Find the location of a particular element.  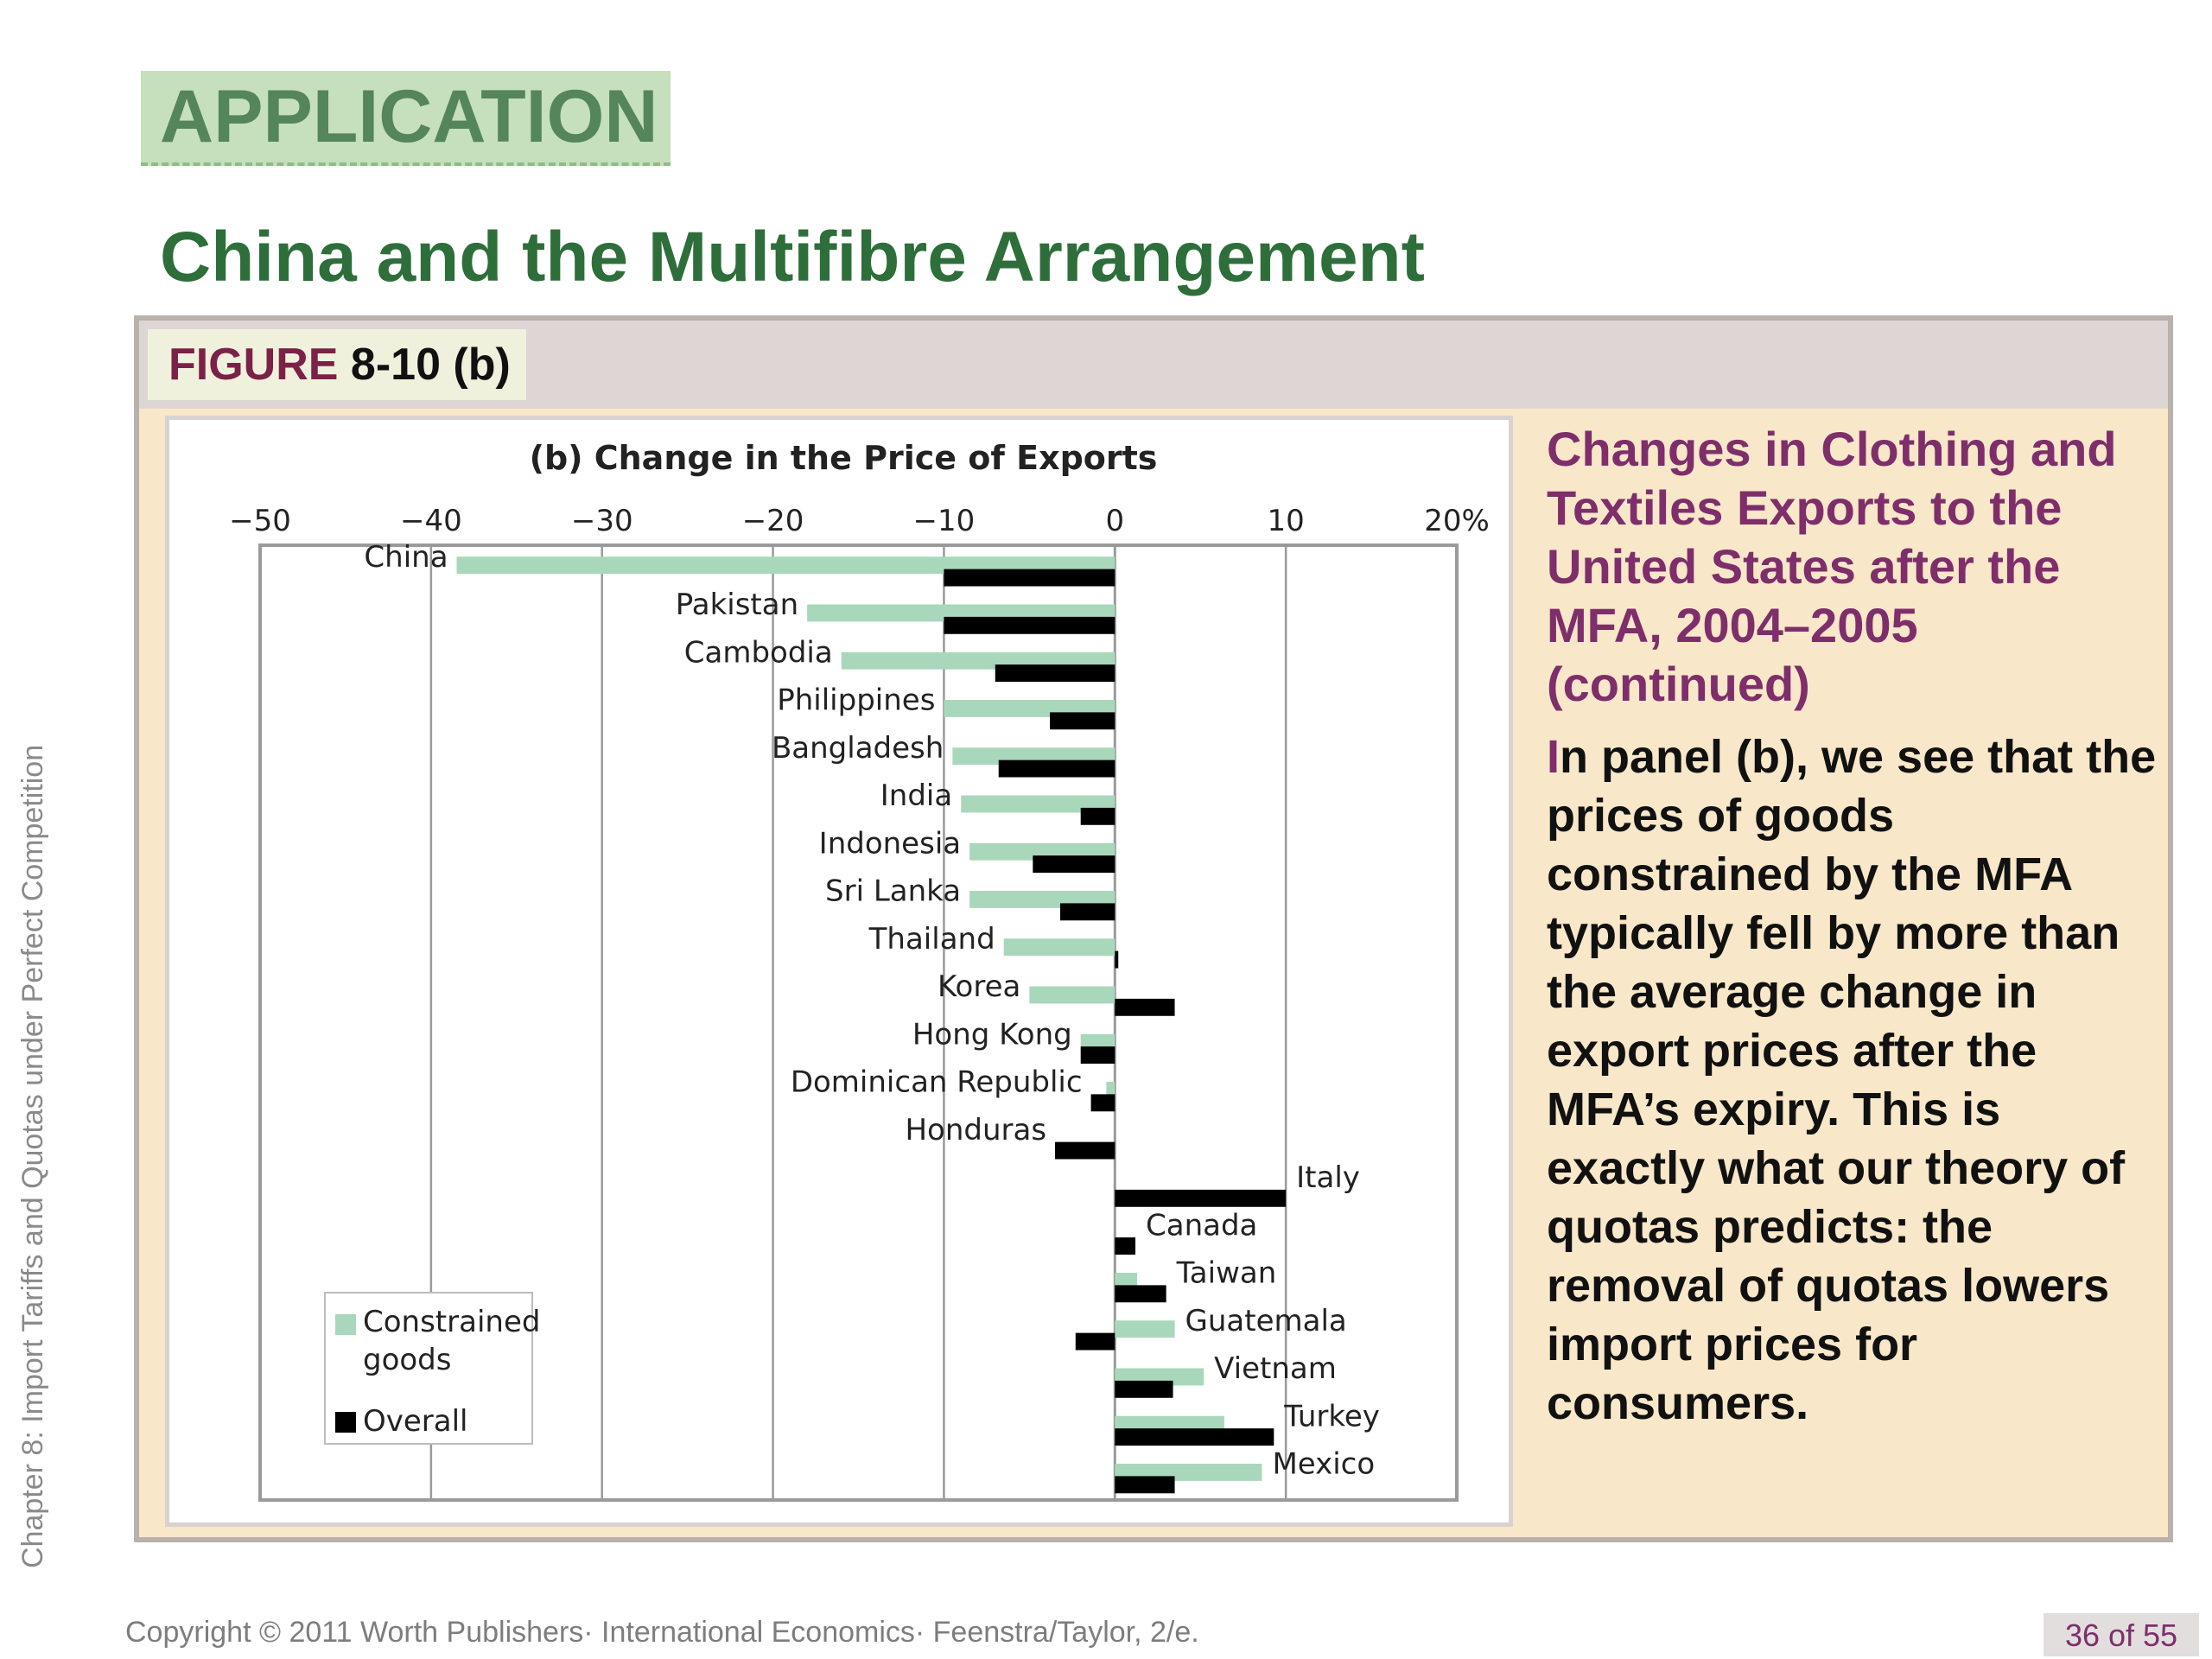

category-label: Indonesia is located at coordinates (890, 843).